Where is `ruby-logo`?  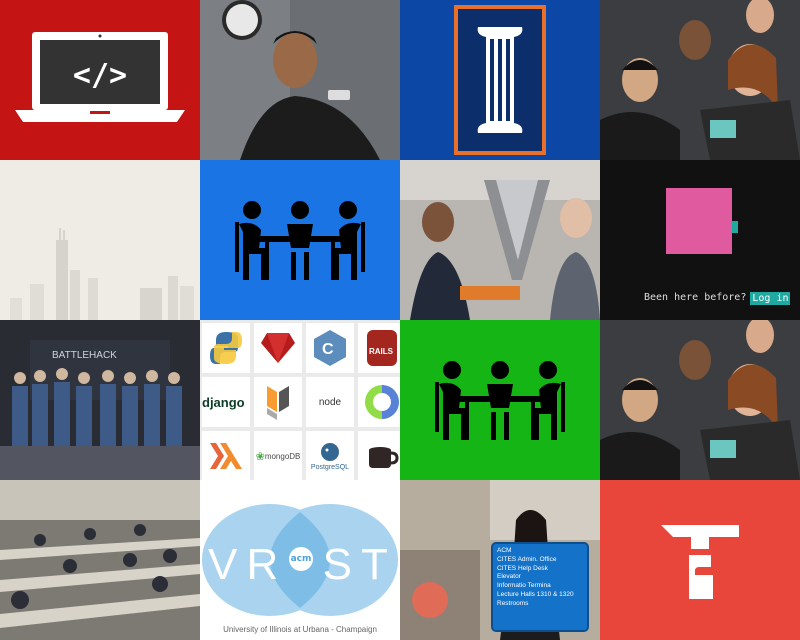 ruby-logo is located at coordinates (278, 348).